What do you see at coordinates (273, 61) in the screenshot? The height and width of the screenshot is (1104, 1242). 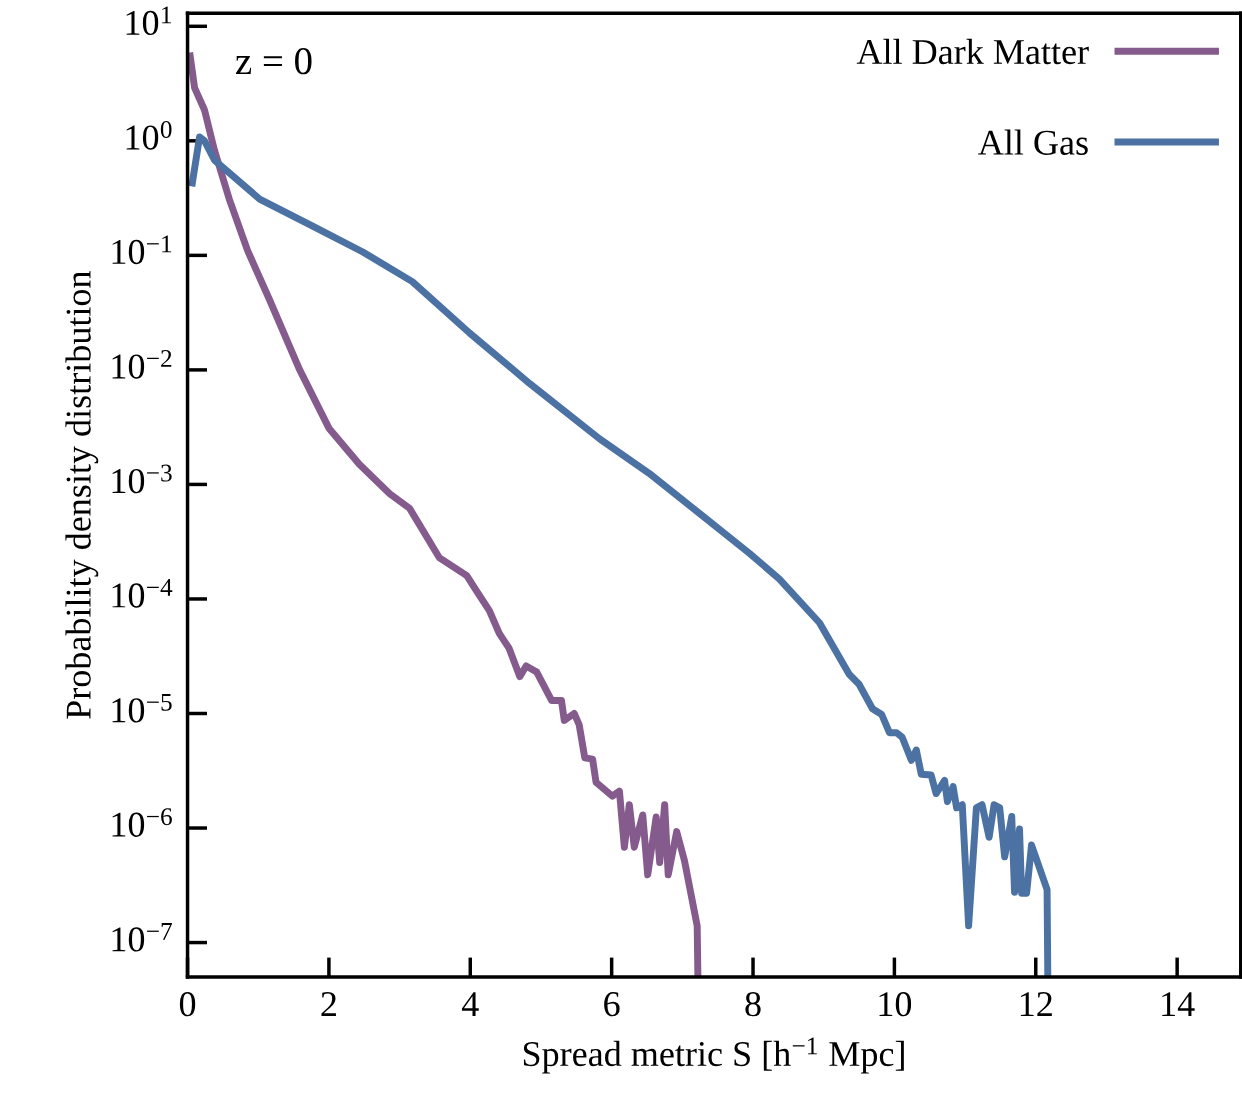 I see `annotation: z = 0` at bounding box center [273, 61].